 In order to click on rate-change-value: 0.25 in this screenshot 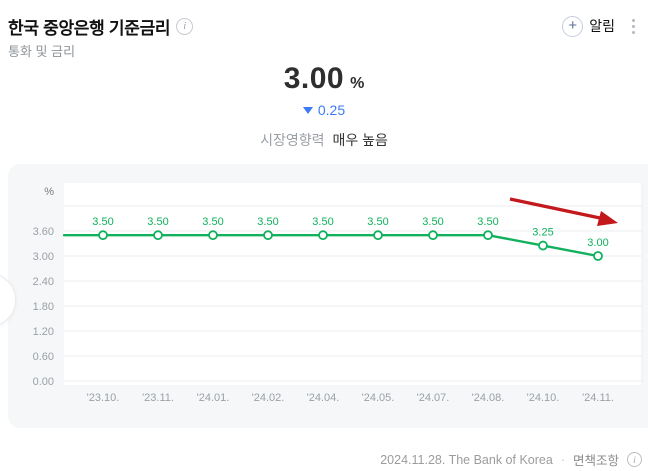, I will do `click(331, 110)`.